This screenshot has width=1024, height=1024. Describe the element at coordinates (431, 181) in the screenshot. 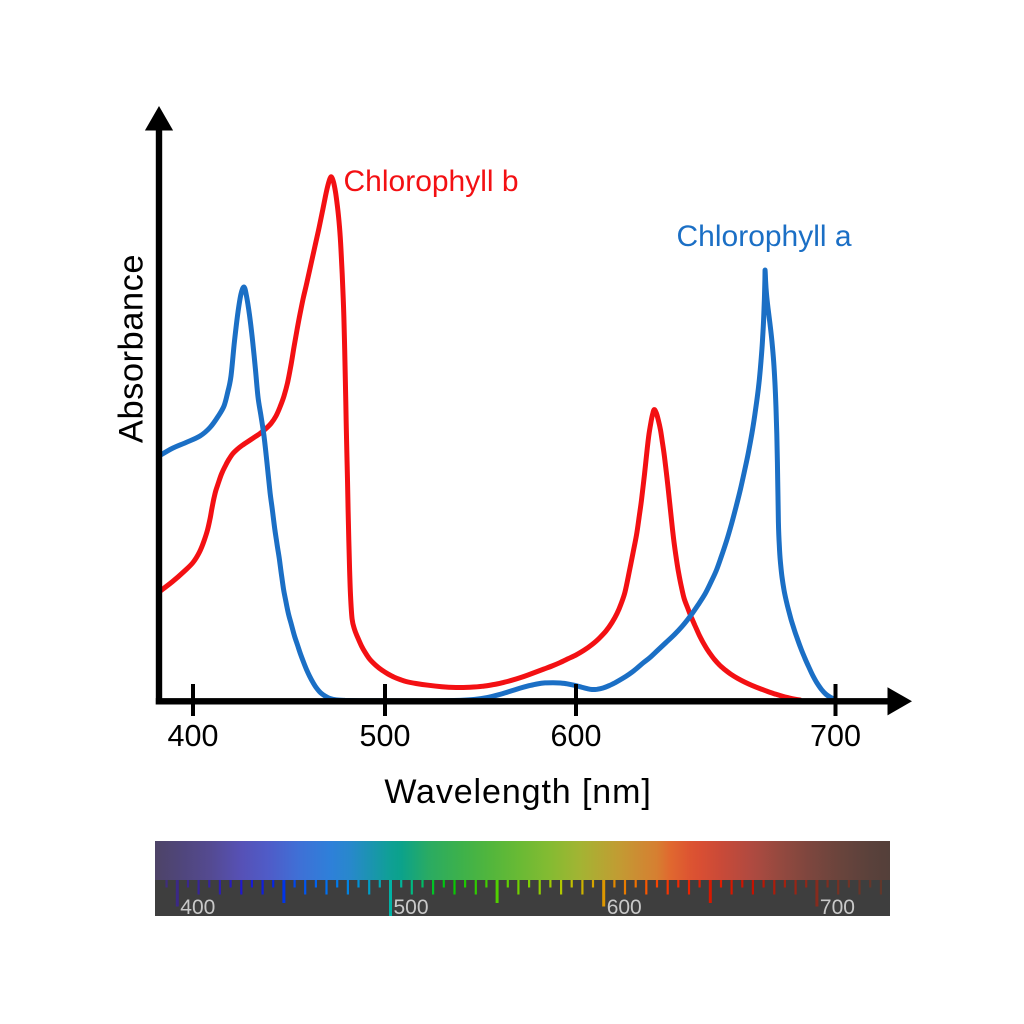

I see `svg-text: Chlorophyll b` at that location.